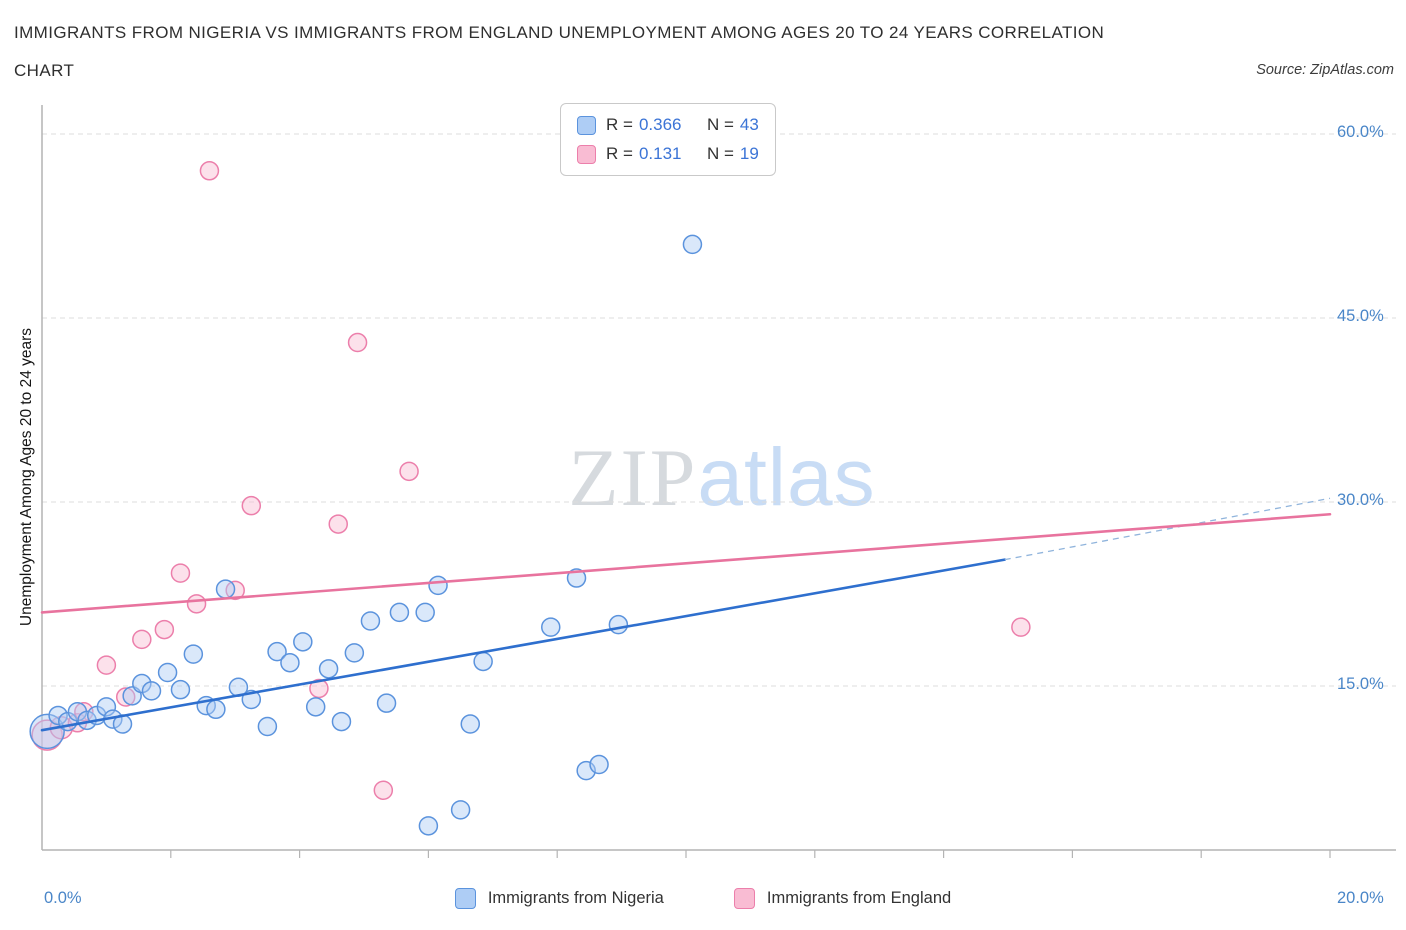 This screenshot has width=1406, height=930. I want to click on stats-row-england: R = 0.131 N = 19, so click(668, 154).